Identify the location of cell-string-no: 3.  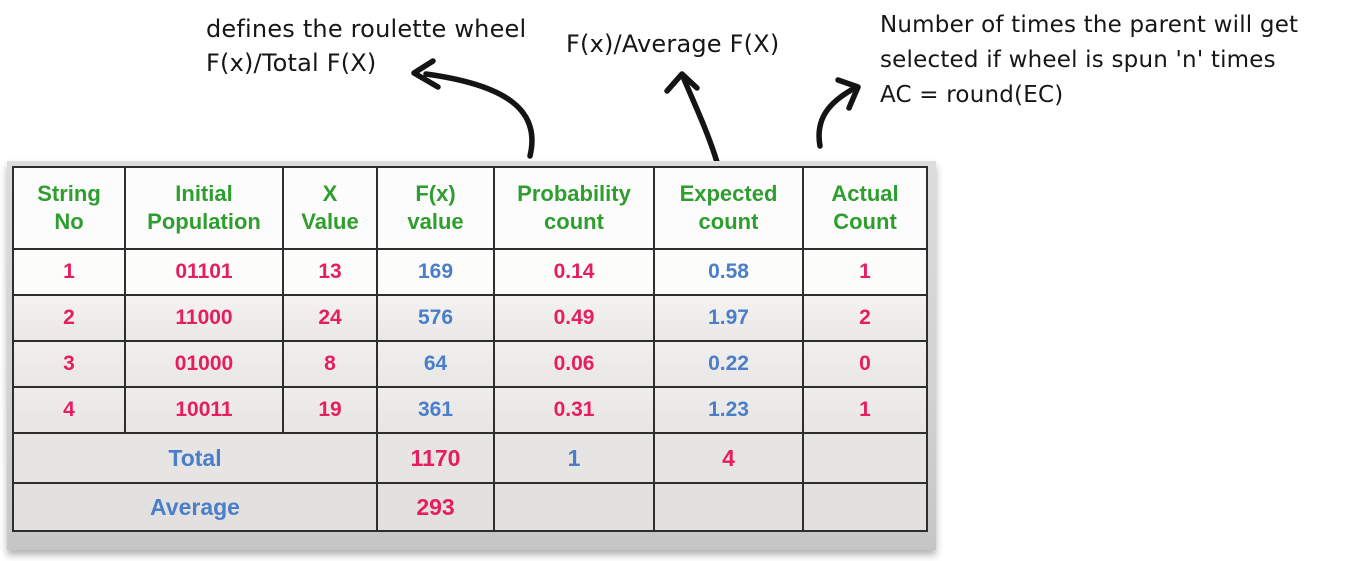
(69, 364).